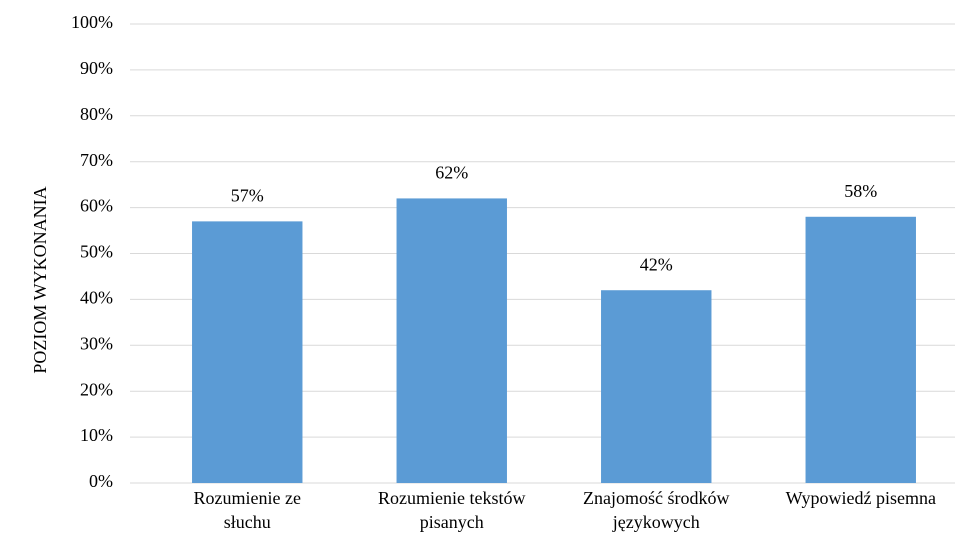 The image size is (973, 552). What do you see at coordinates (656, 264) in the screenshot?
I see `data-label: 42%` at bounding box center [656, 264].